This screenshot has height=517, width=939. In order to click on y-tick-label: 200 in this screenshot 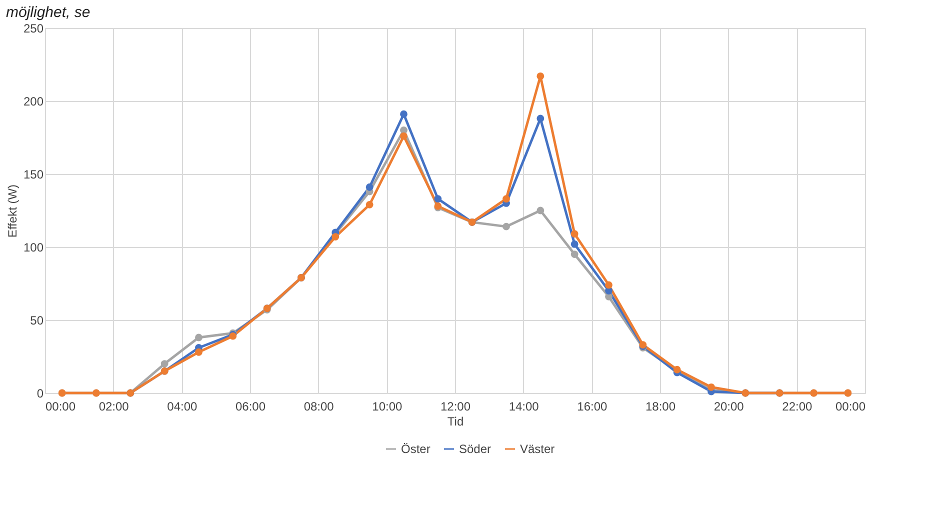, I will do `click(33, 101)`.